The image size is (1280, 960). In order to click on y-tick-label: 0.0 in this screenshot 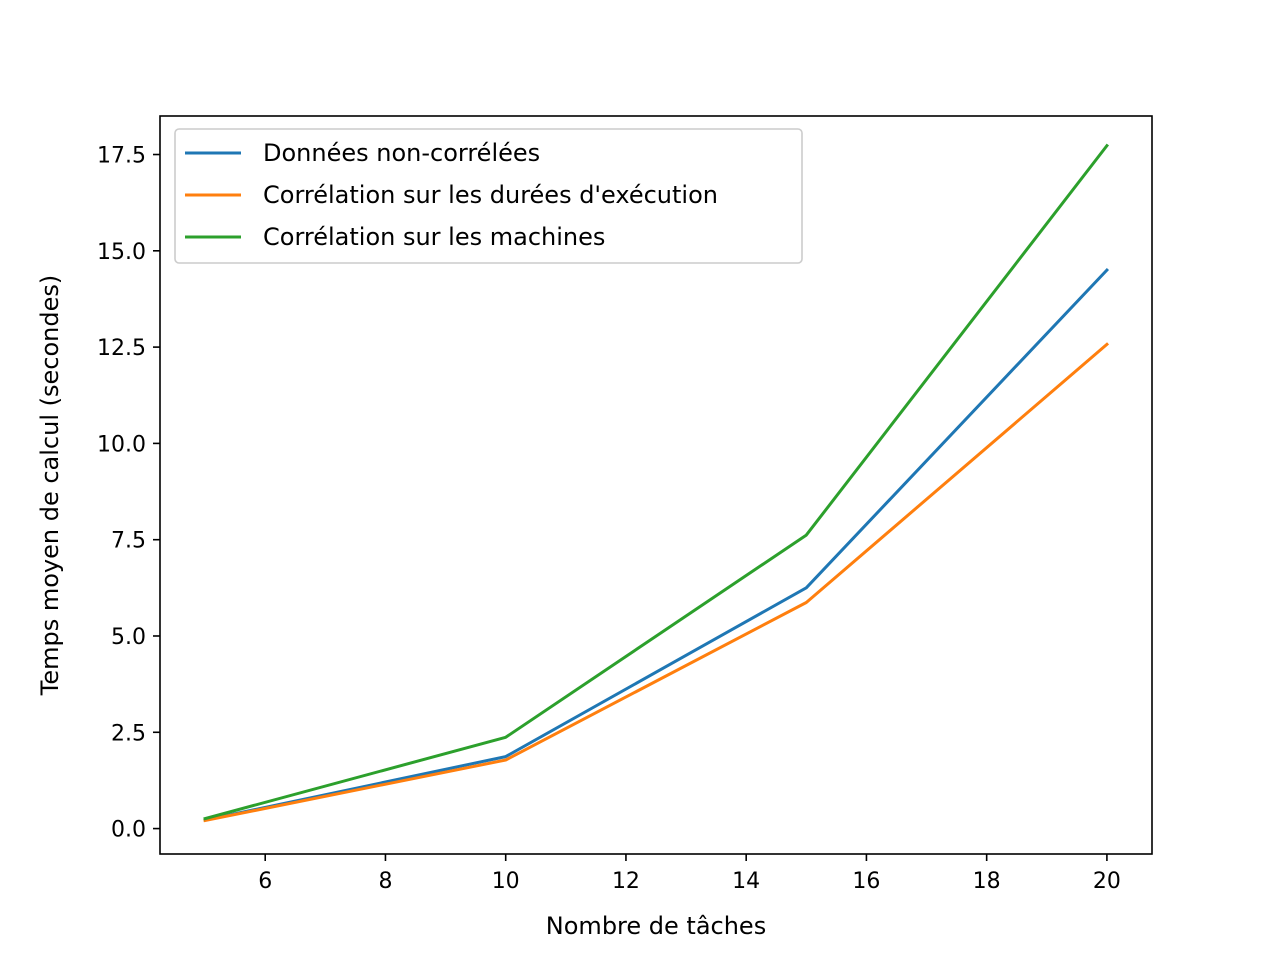, I will do `click(128, 830)`.